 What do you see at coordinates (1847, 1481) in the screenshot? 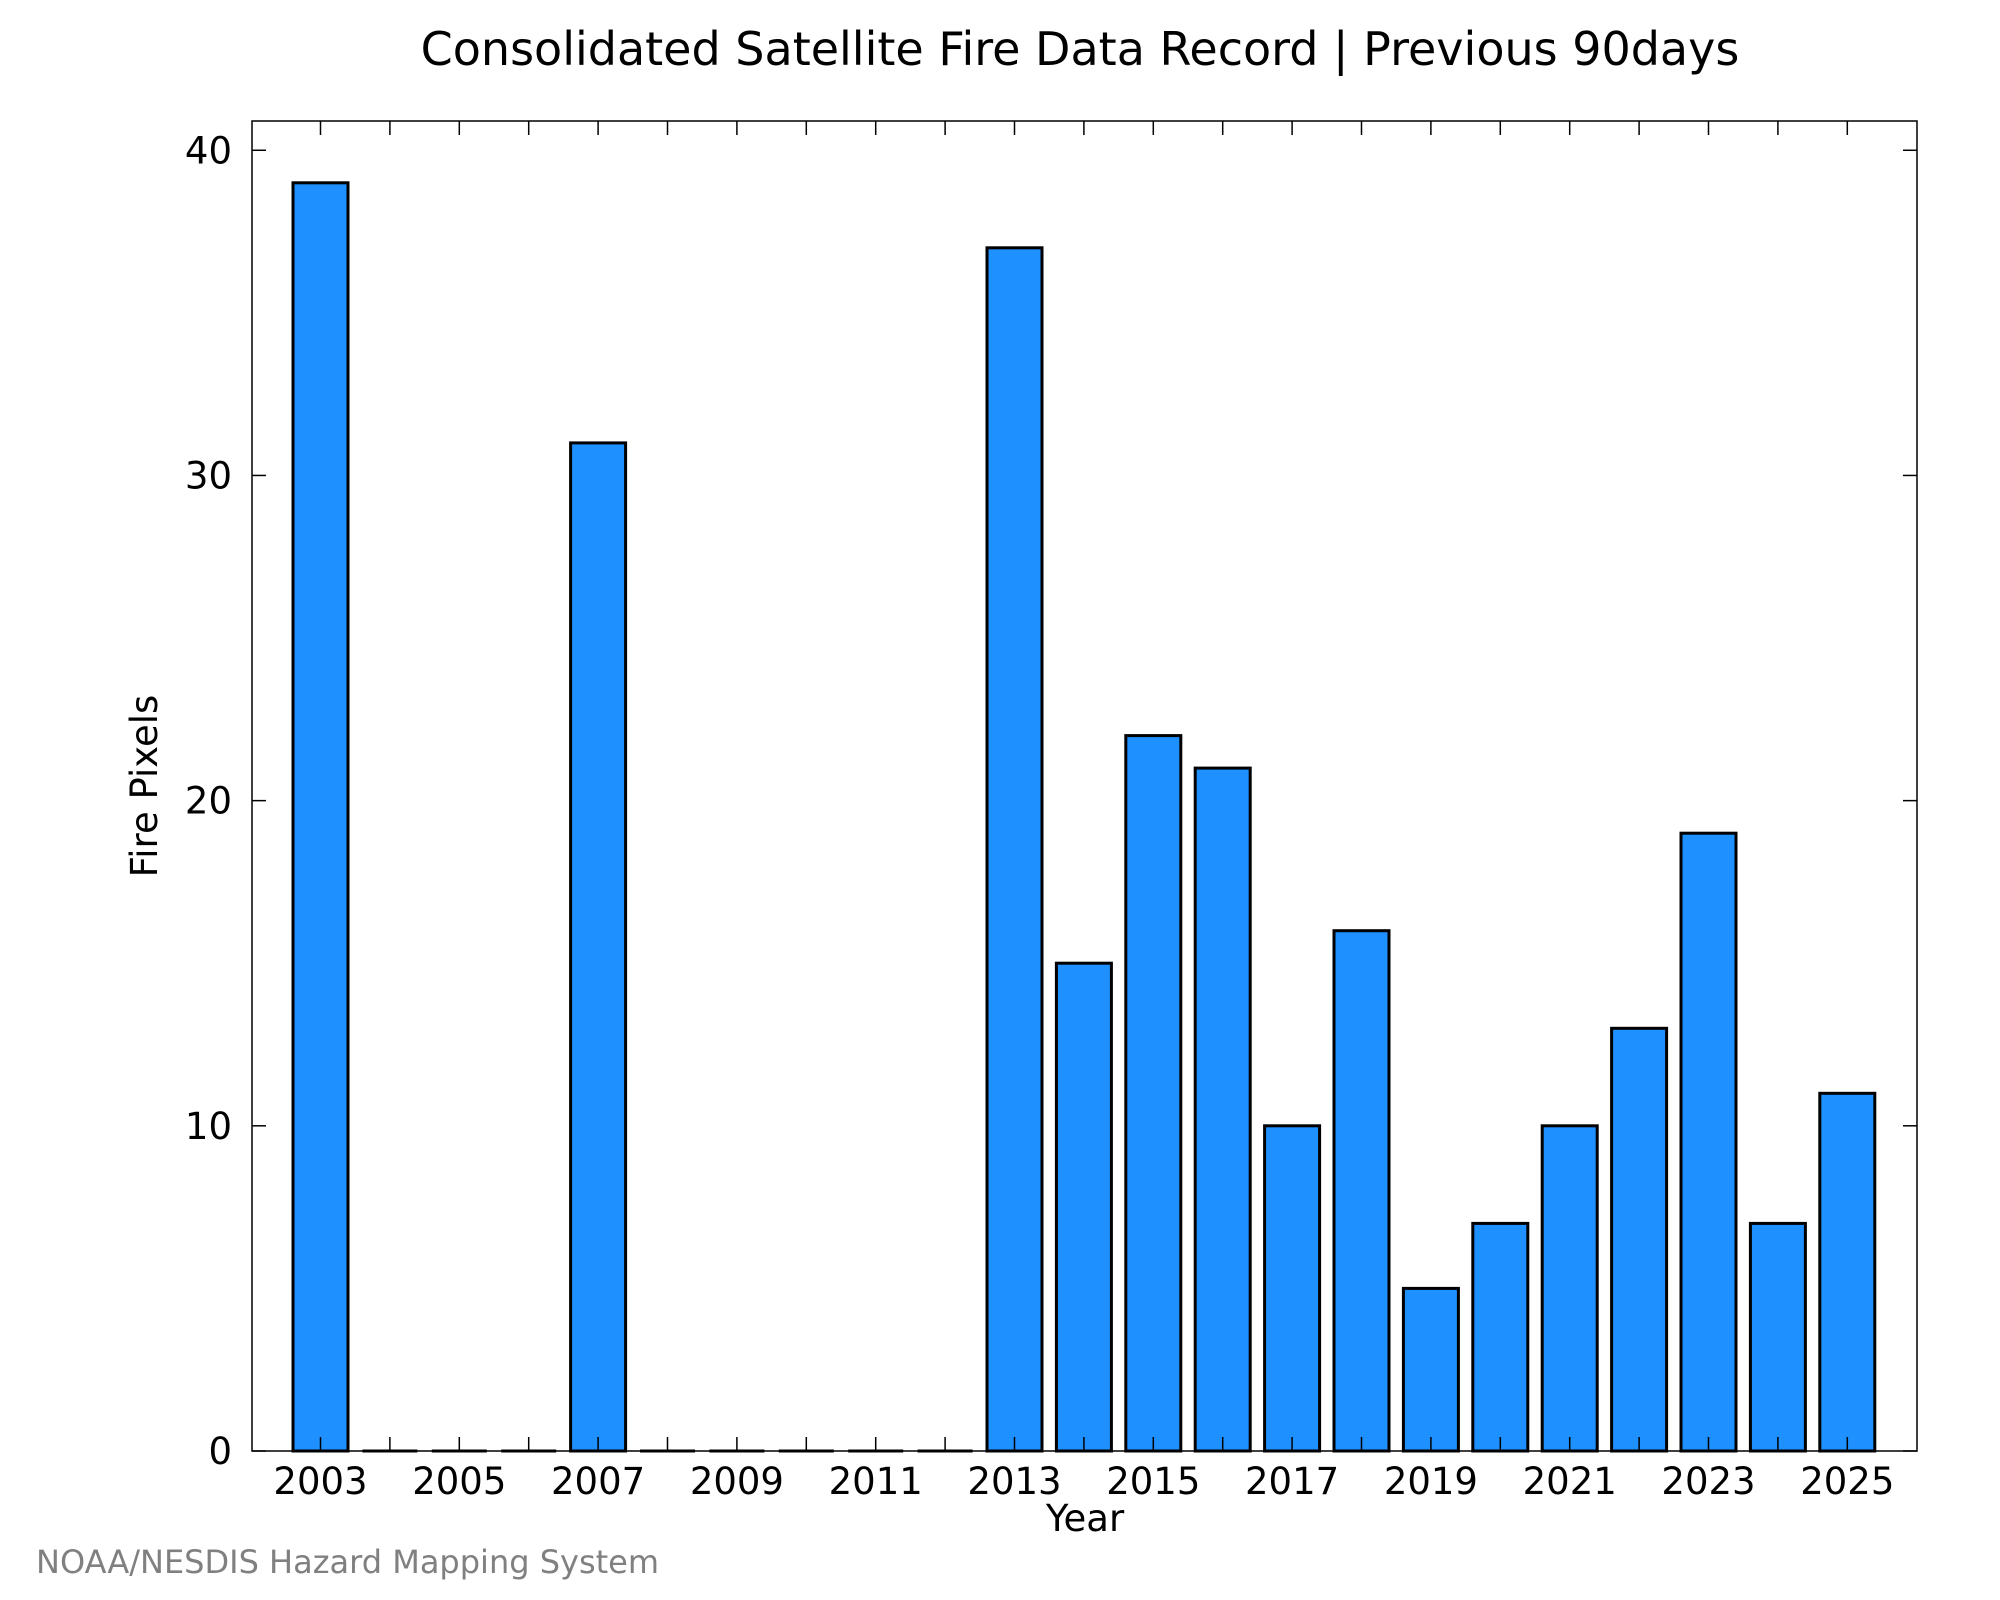
I see `x-tick-label-2025: 2025` at bounding box center [1847, 1481].